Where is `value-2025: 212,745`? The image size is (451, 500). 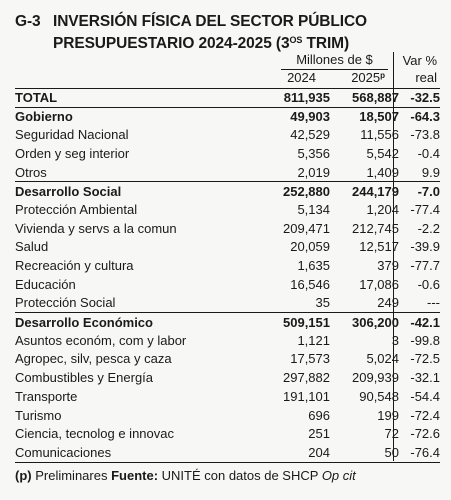 value-2025: 212,745 is located at coordinates (375, 228).